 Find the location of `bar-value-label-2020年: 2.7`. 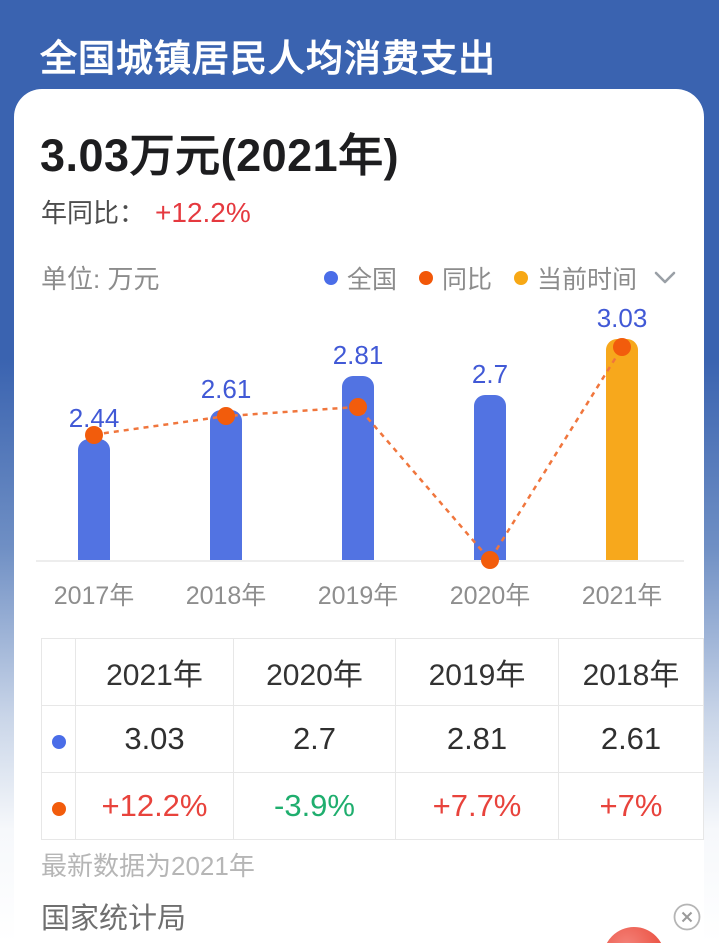

bar-value-label-2020年: 2.7 is located at coordinates (490, 373).